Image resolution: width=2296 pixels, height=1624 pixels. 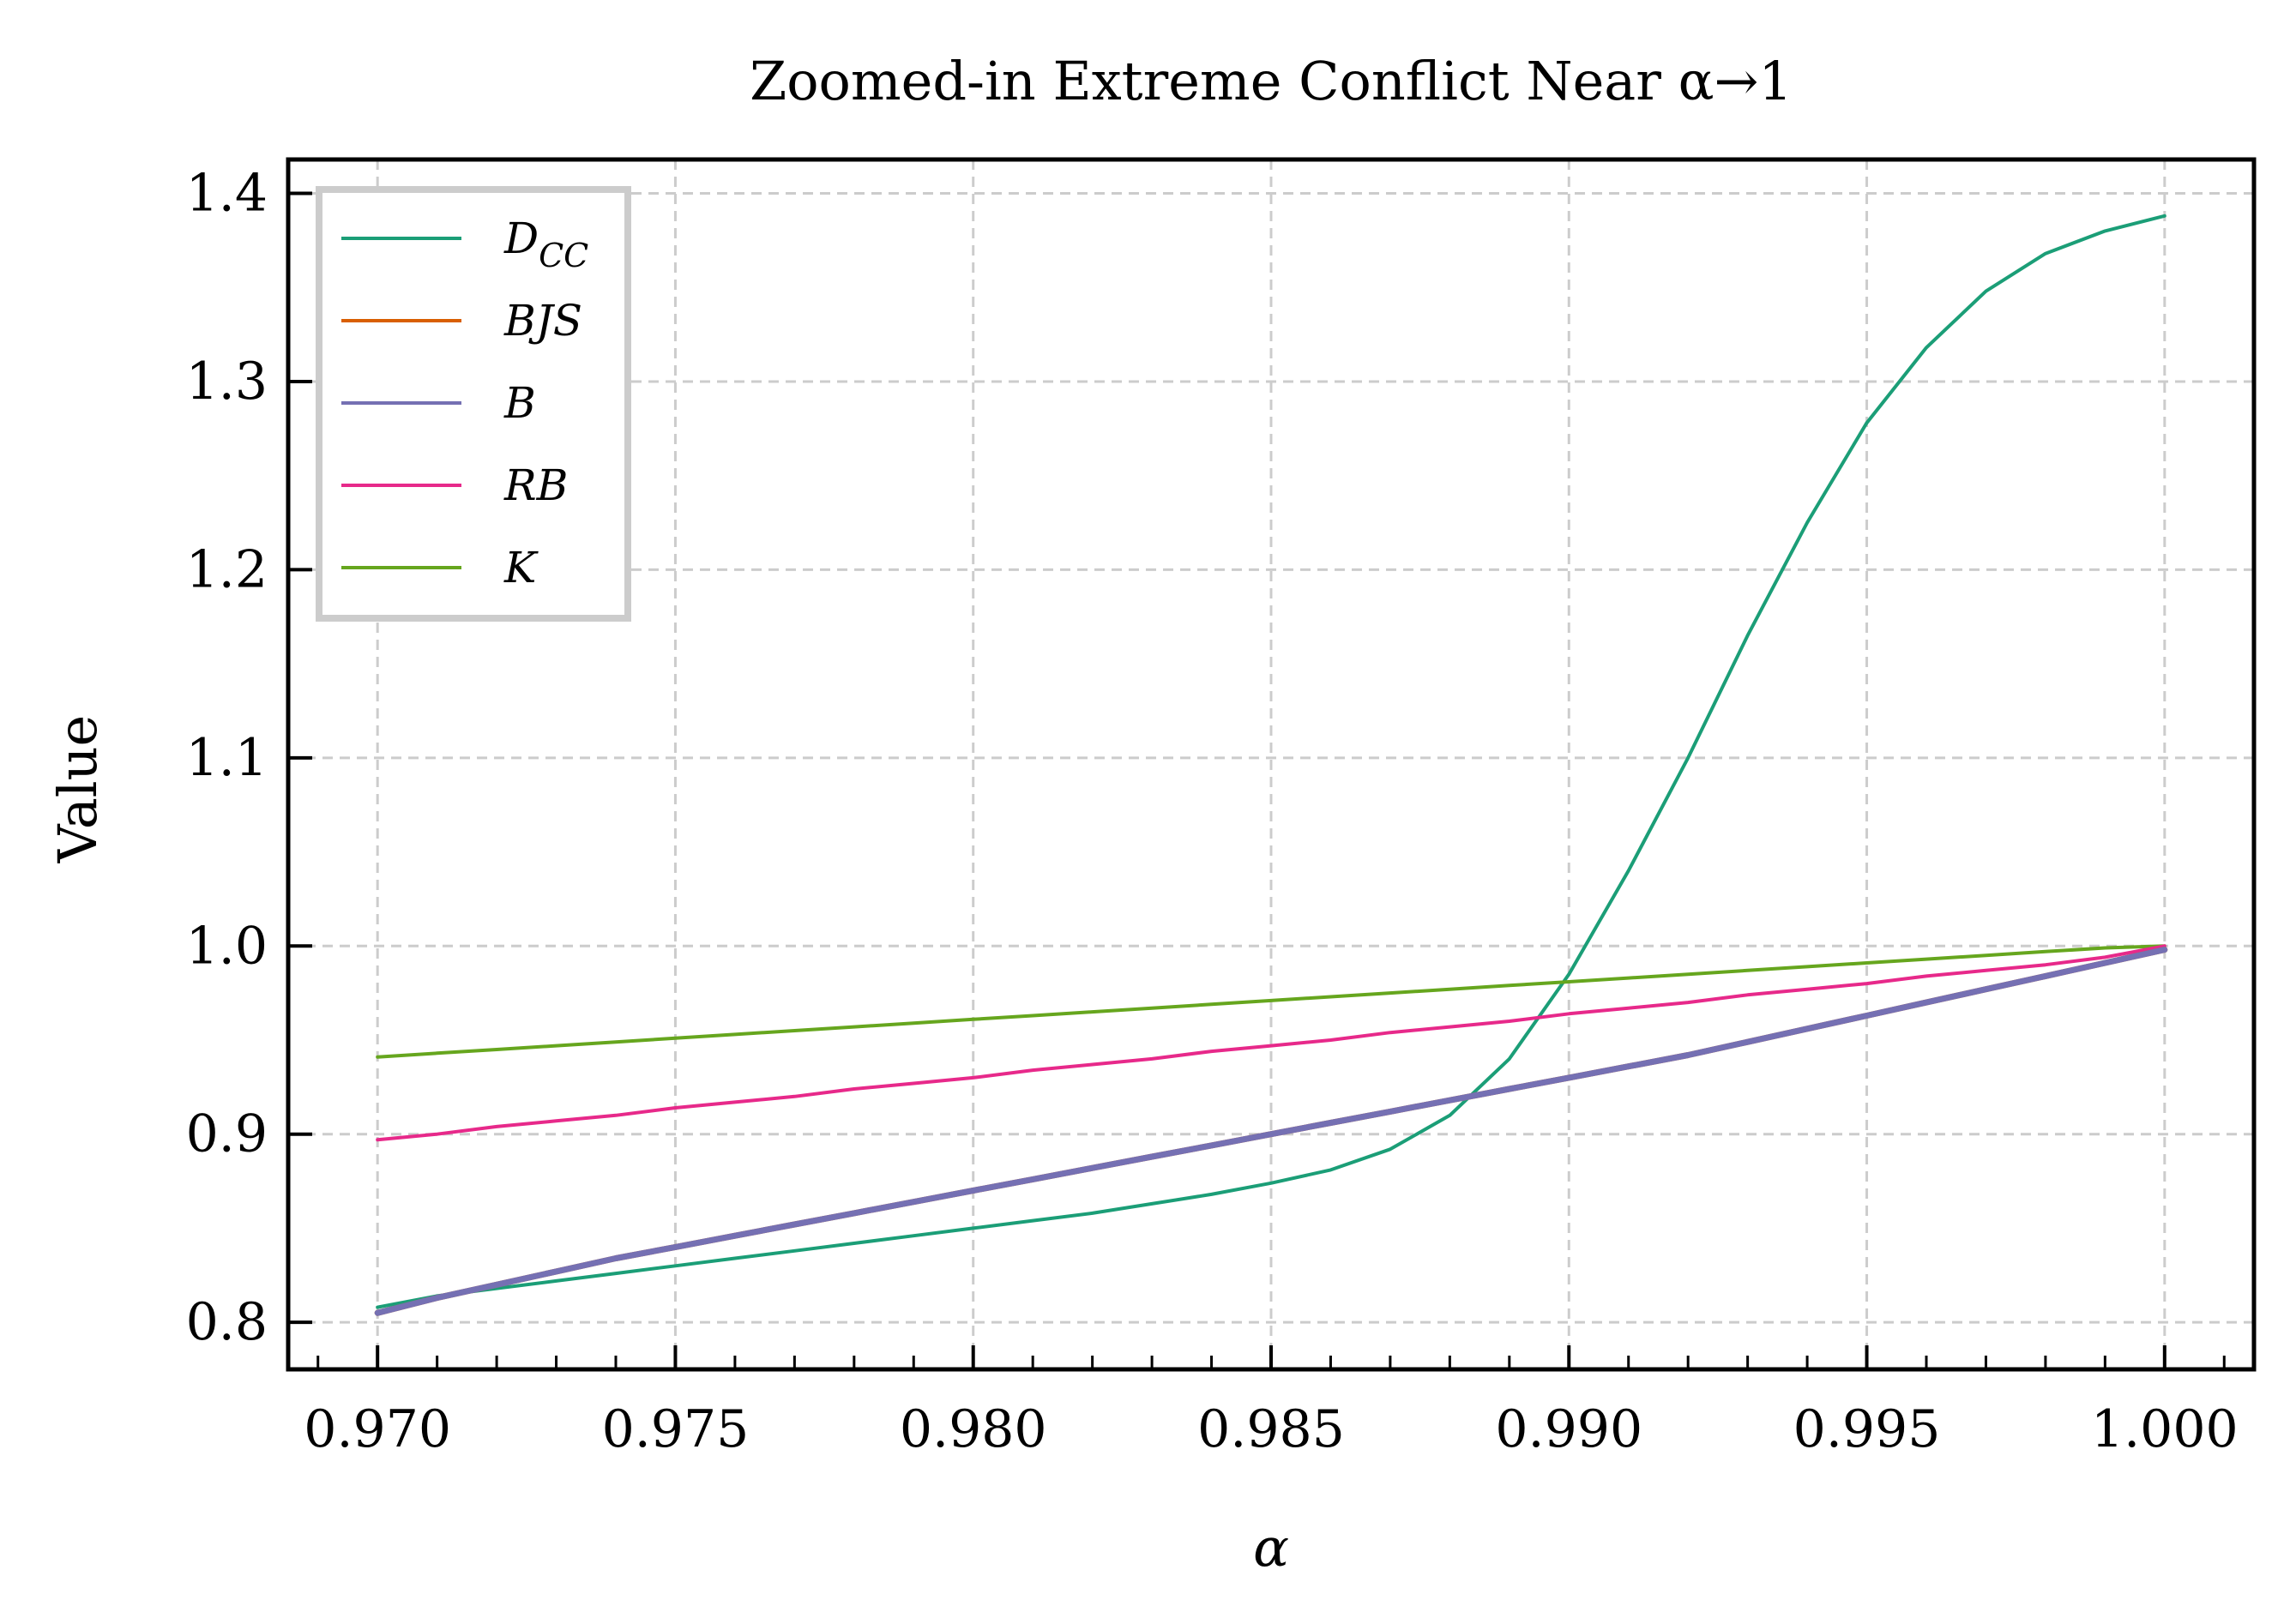 What do you see at coordinates (227, 569) in the screenshot?
I see `y-tick-label: 1.2` at bounding box center [227, 569].